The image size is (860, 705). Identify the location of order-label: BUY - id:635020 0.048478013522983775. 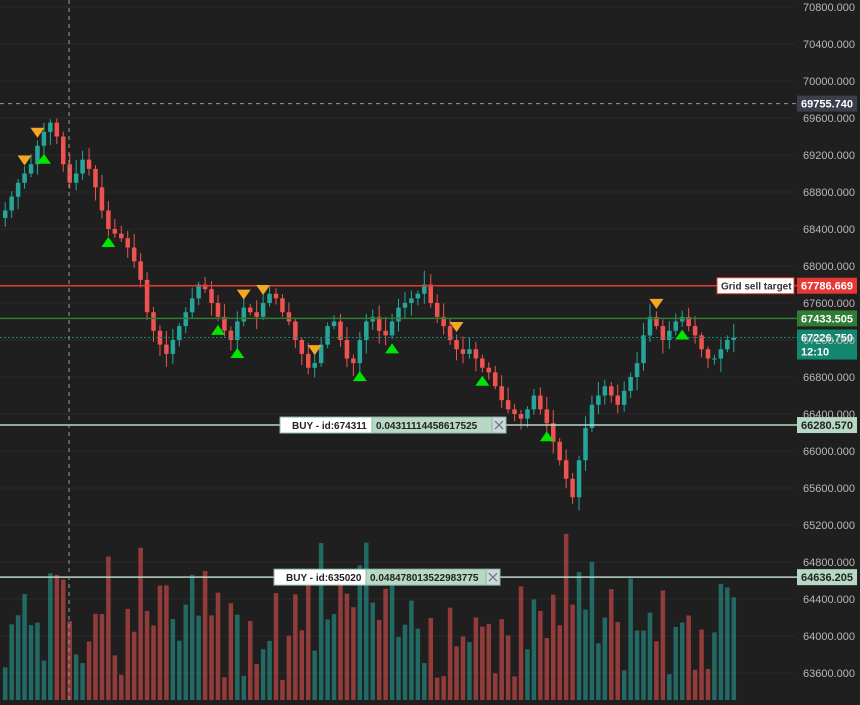
(387, 577).